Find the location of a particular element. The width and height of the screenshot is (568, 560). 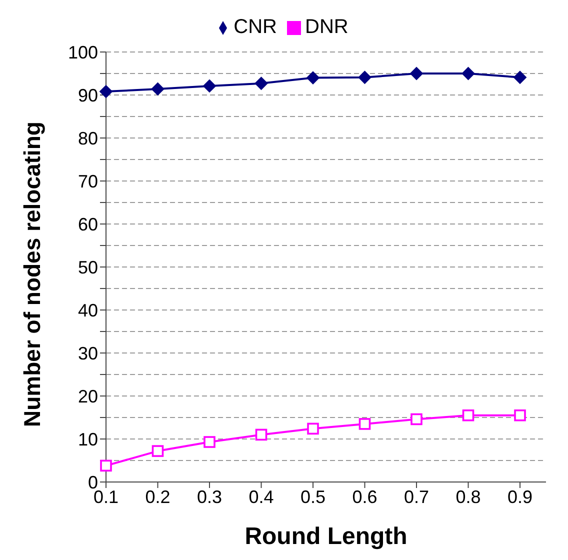

y-tick-label: 30 is located at coordinates (88, 353).